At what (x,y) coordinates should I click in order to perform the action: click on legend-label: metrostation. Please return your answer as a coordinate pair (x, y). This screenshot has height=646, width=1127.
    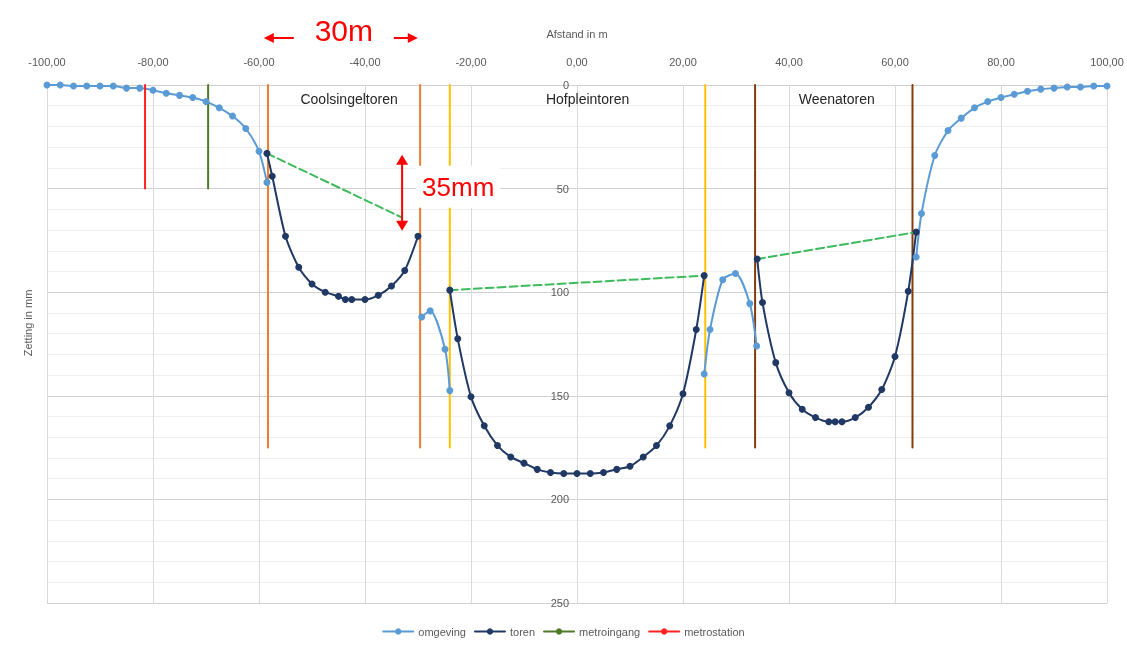
    Looking at the image, I should click on (714, 631).